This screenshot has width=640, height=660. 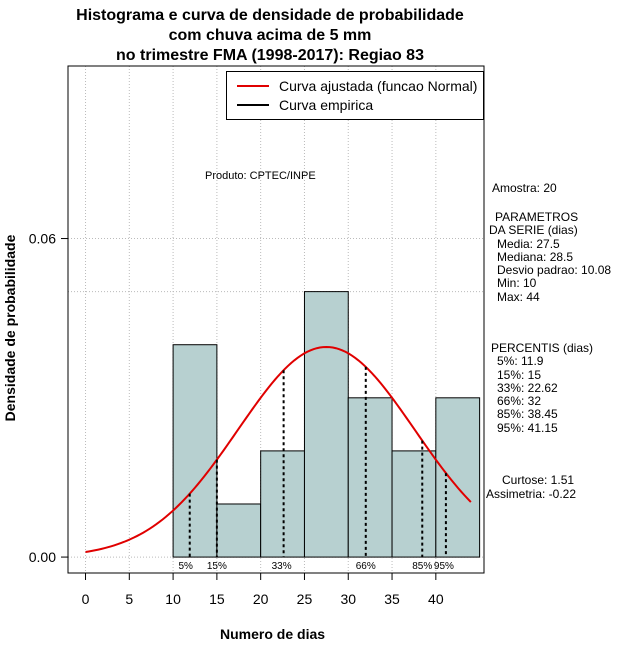 What do you see at coordinates (519, 401) in the screenshot?
I see `percentile-66: 66%: 32` at bounding box center [519, 401].